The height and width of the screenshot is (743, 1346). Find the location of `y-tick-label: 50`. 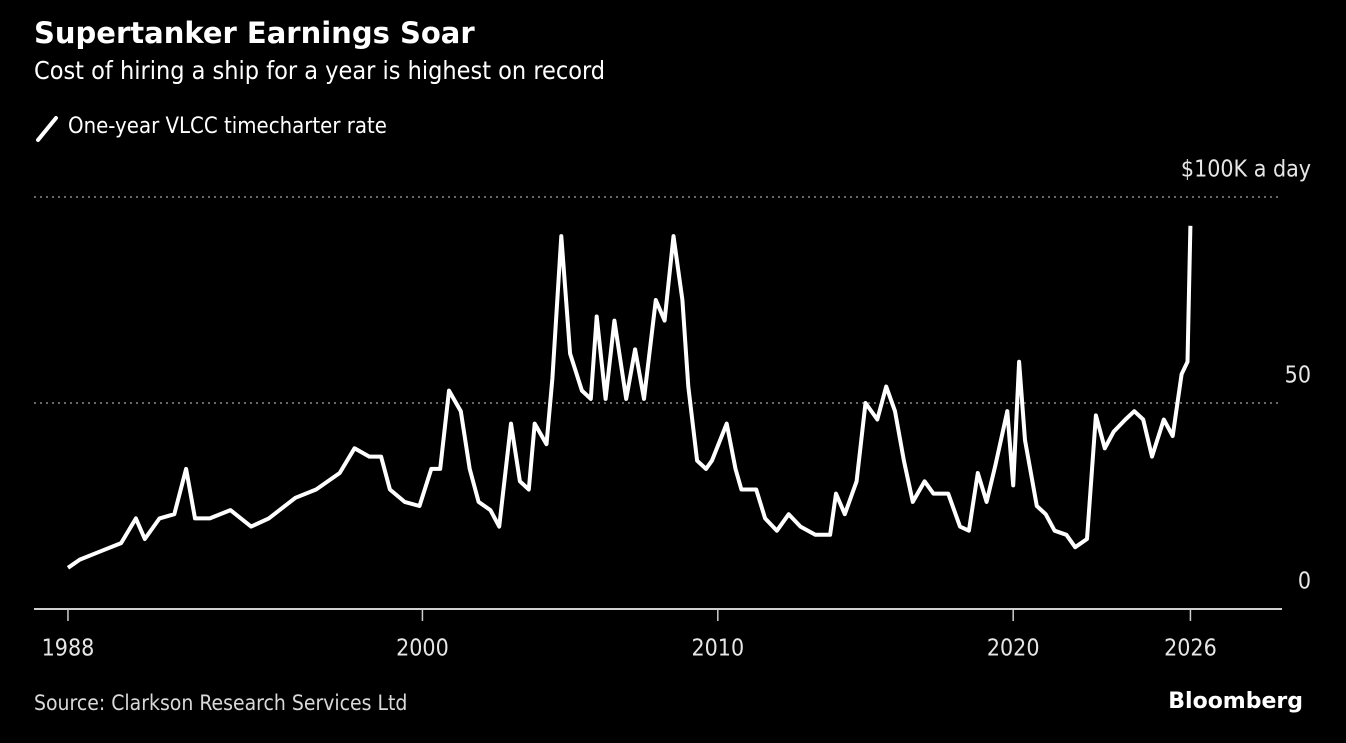

y-tick-label: 50 is located at coordinates (1298, 376).